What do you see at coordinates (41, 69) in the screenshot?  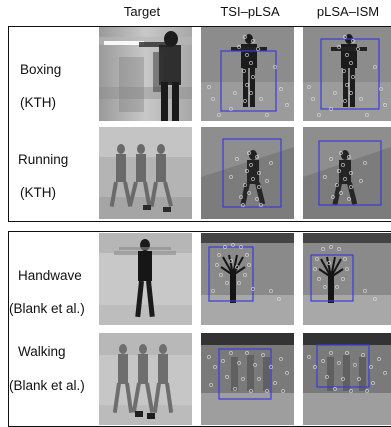 I see `row-label-boxing: Boxing` at bounding box center [41, 69].